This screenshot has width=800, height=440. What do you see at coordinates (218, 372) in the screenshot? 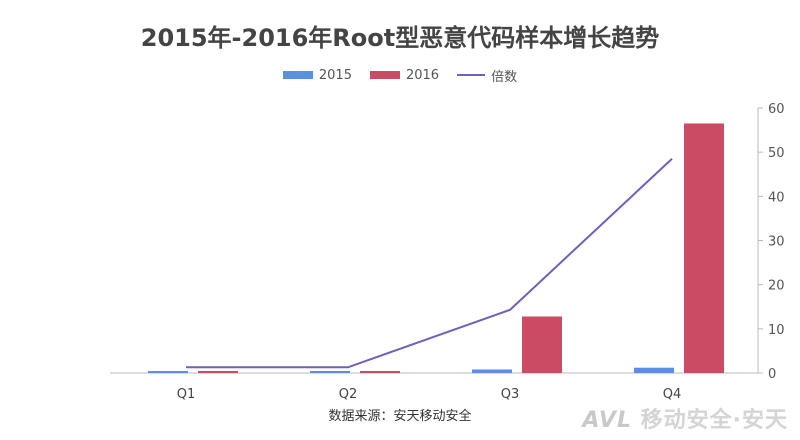
I see `bar-2016-Q1` at bounding box center [218, 372].